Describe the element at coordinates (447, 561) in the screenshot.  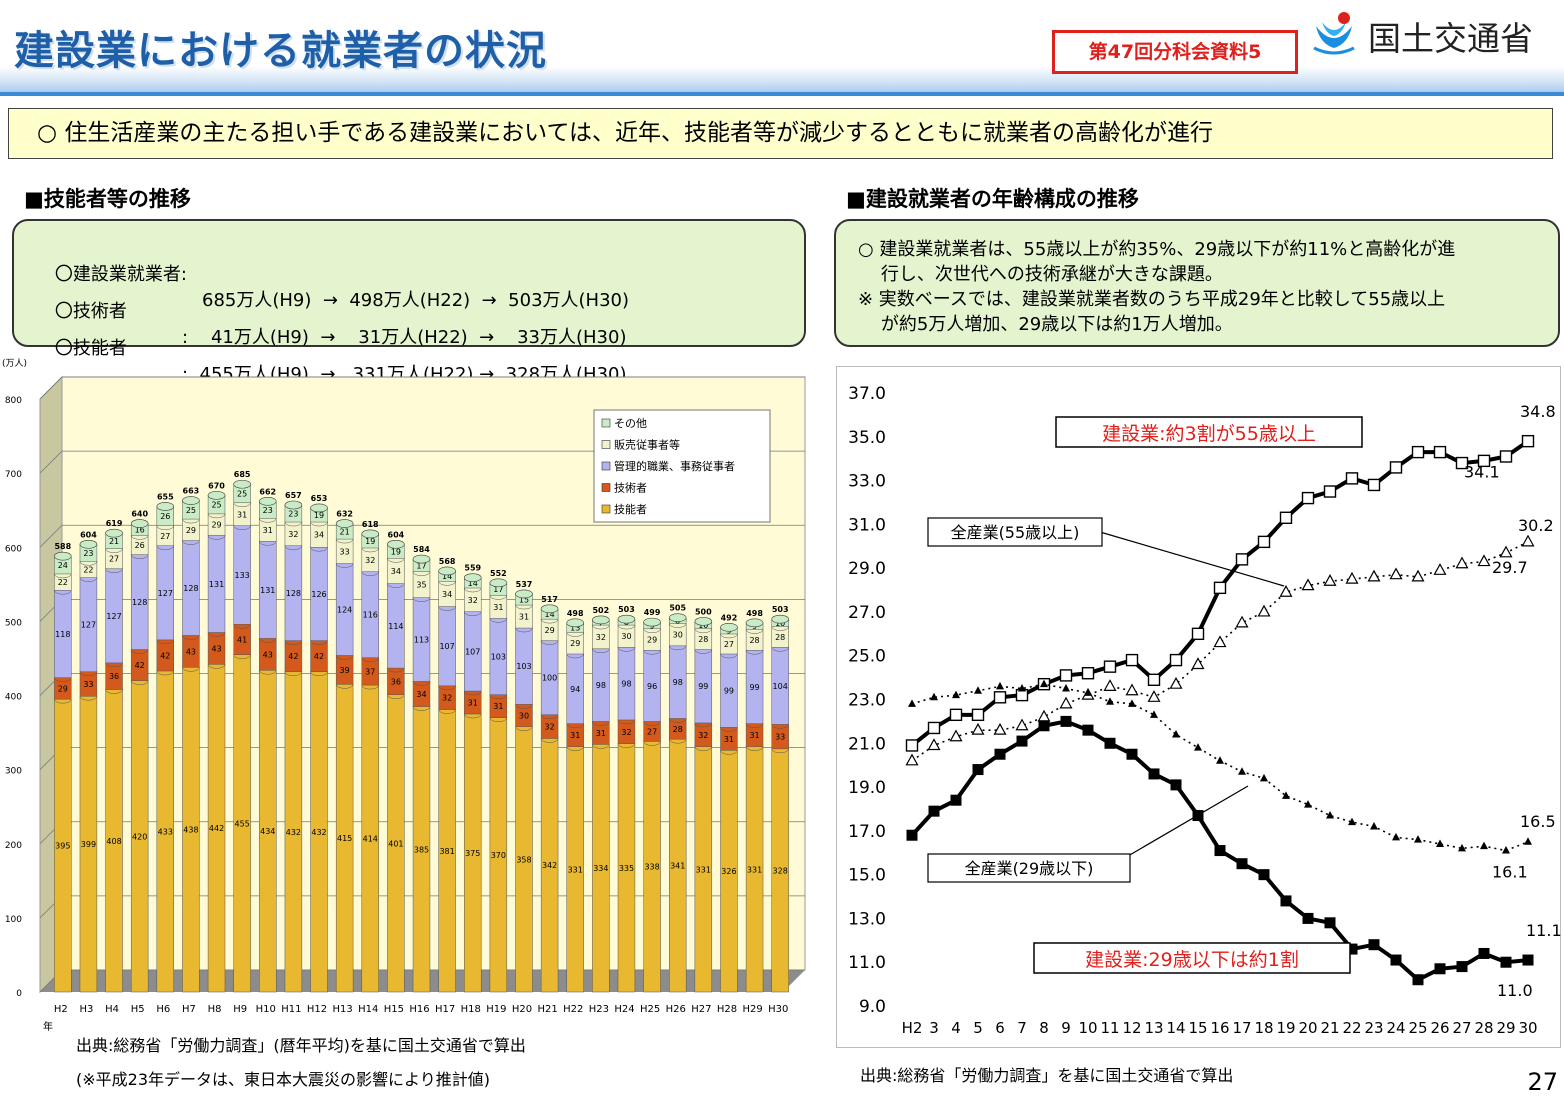
I see `bar-total-label: 568` at that location.